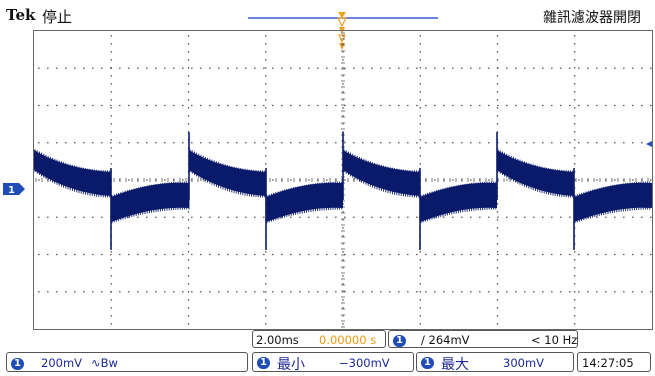 This screenshot has width=655, height=376. I want to click on timebase-readout: 2.00ms 0.00000 s, so click(319, 339).